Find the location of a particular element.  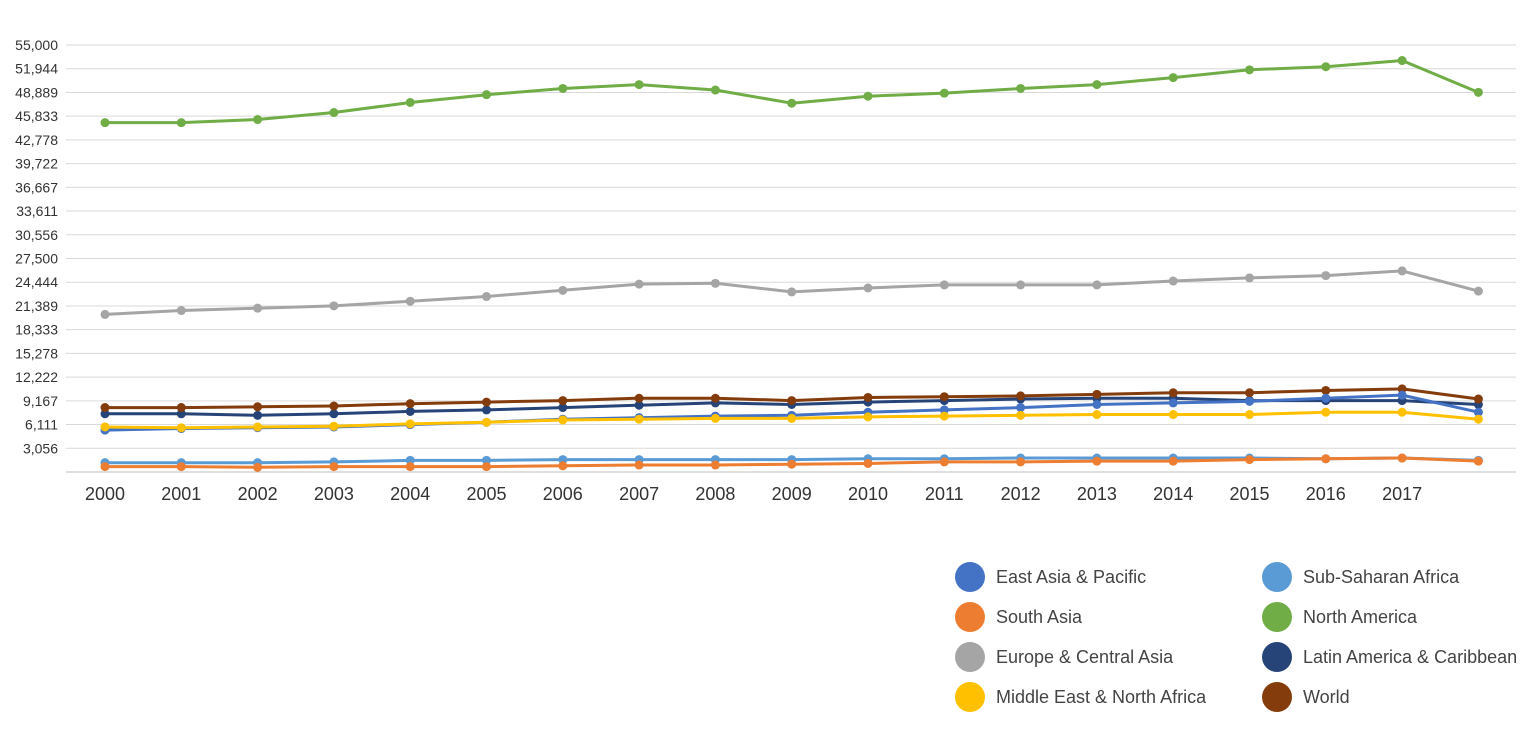

y-tick-label: 15,278 is located at coordinates (36, 353).